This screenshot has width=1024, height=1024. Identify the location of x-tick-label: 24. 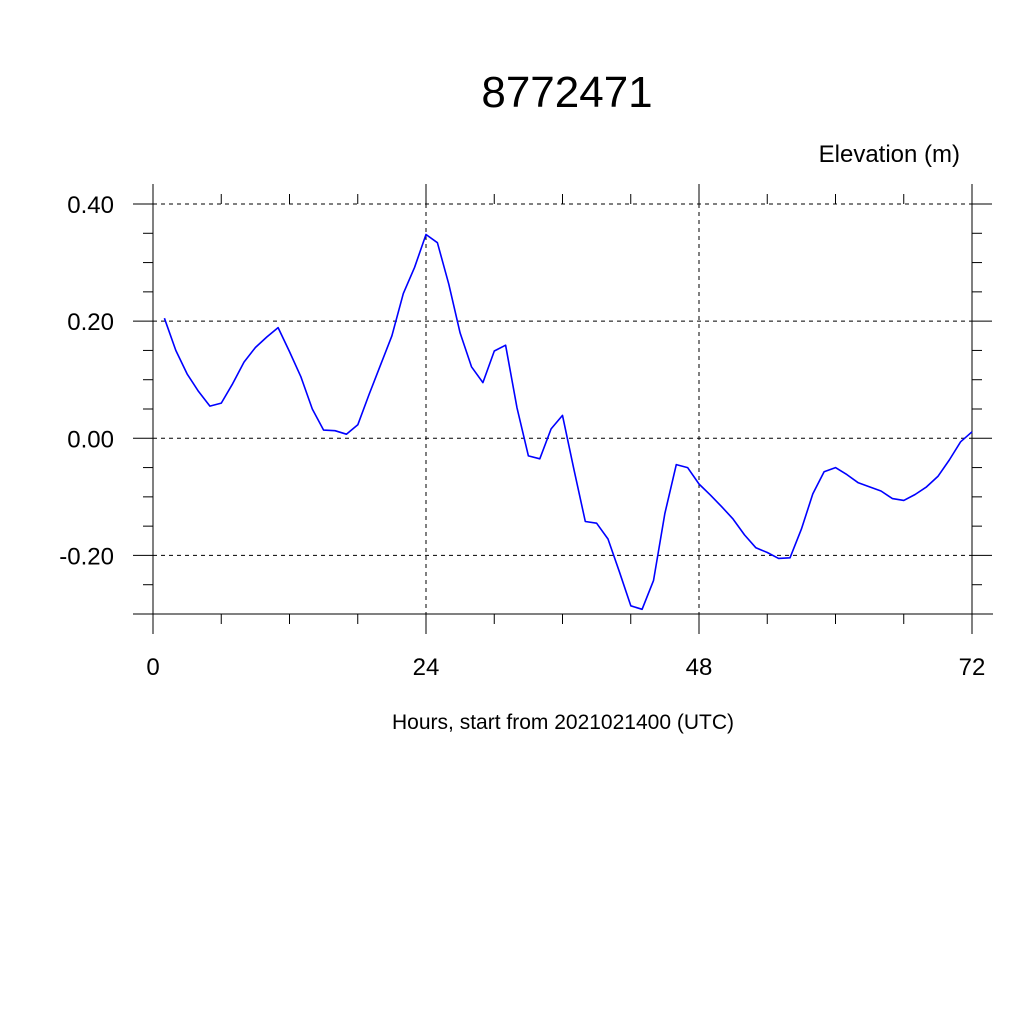
(426, 667).